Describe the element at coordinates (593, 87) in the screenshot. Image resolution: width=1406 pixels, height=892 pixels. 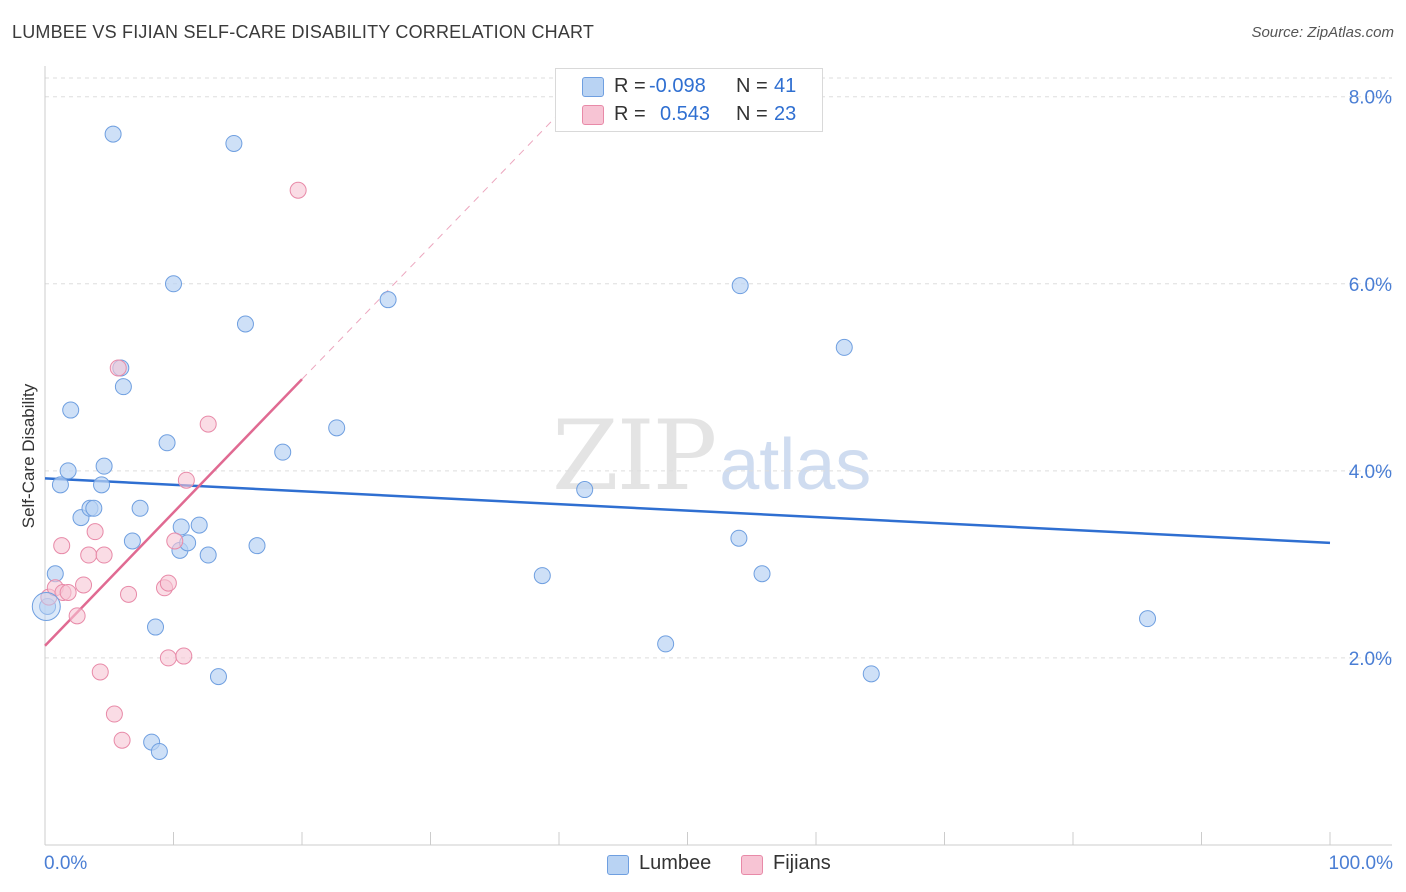
I see `lumbee-swatch-icon` at that location.